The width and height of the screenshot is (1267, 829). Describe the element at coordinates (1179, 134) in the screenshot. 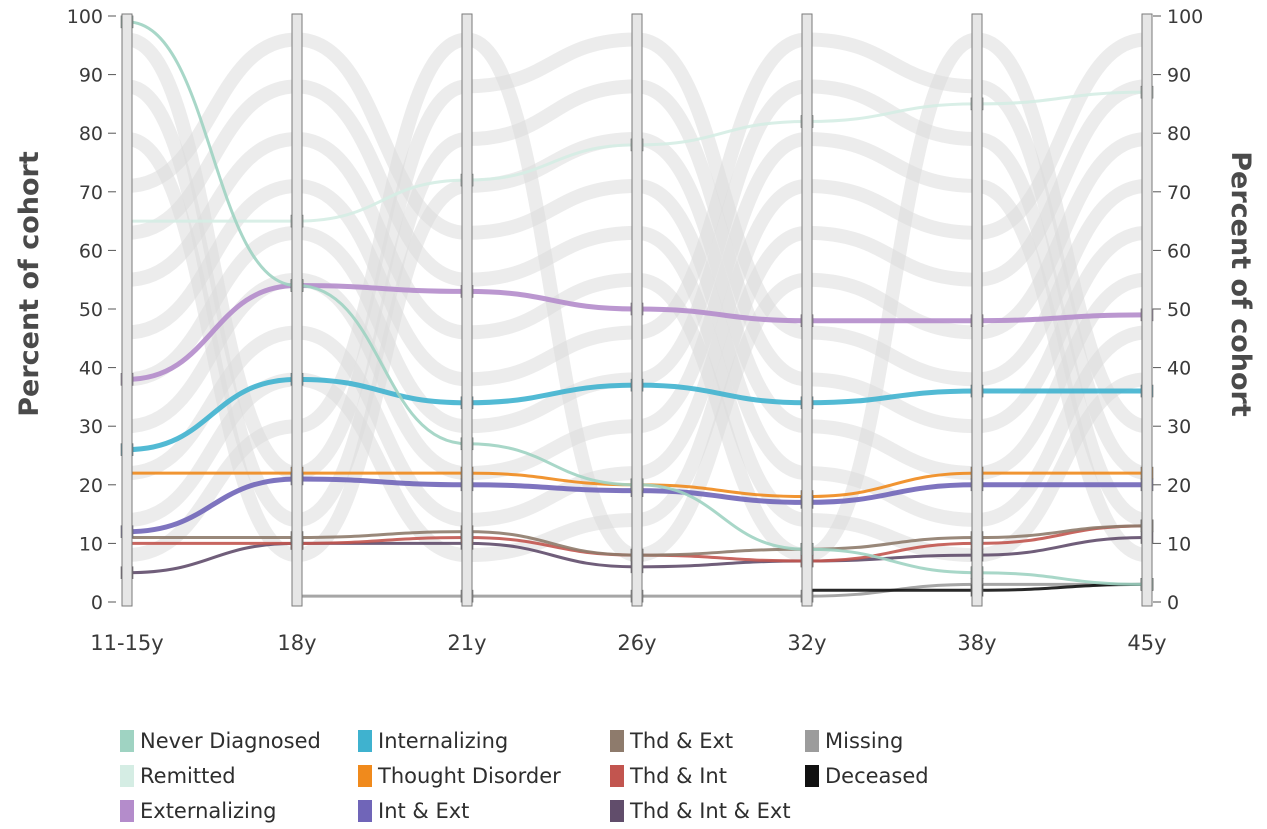

I see `y-tick-right: 80` at that location.